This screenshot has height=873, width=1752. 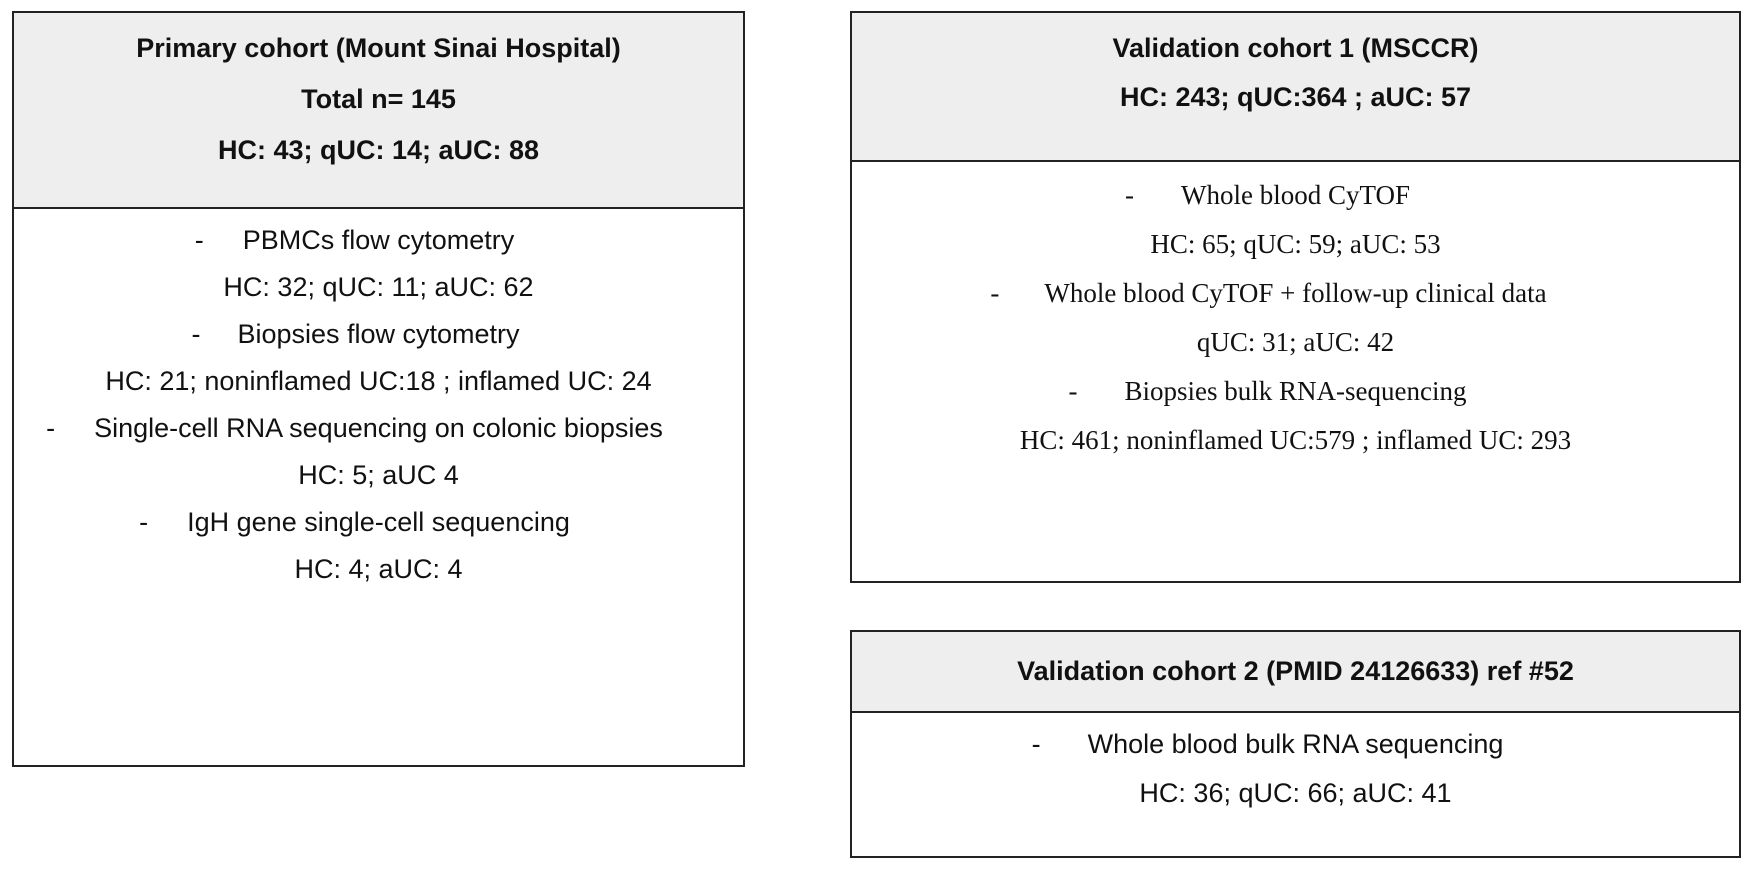 I want to click on validation-cohort-1-counts: HC: 243; qUC:364 ; aUC: 57, so click(x=1295, y=97).